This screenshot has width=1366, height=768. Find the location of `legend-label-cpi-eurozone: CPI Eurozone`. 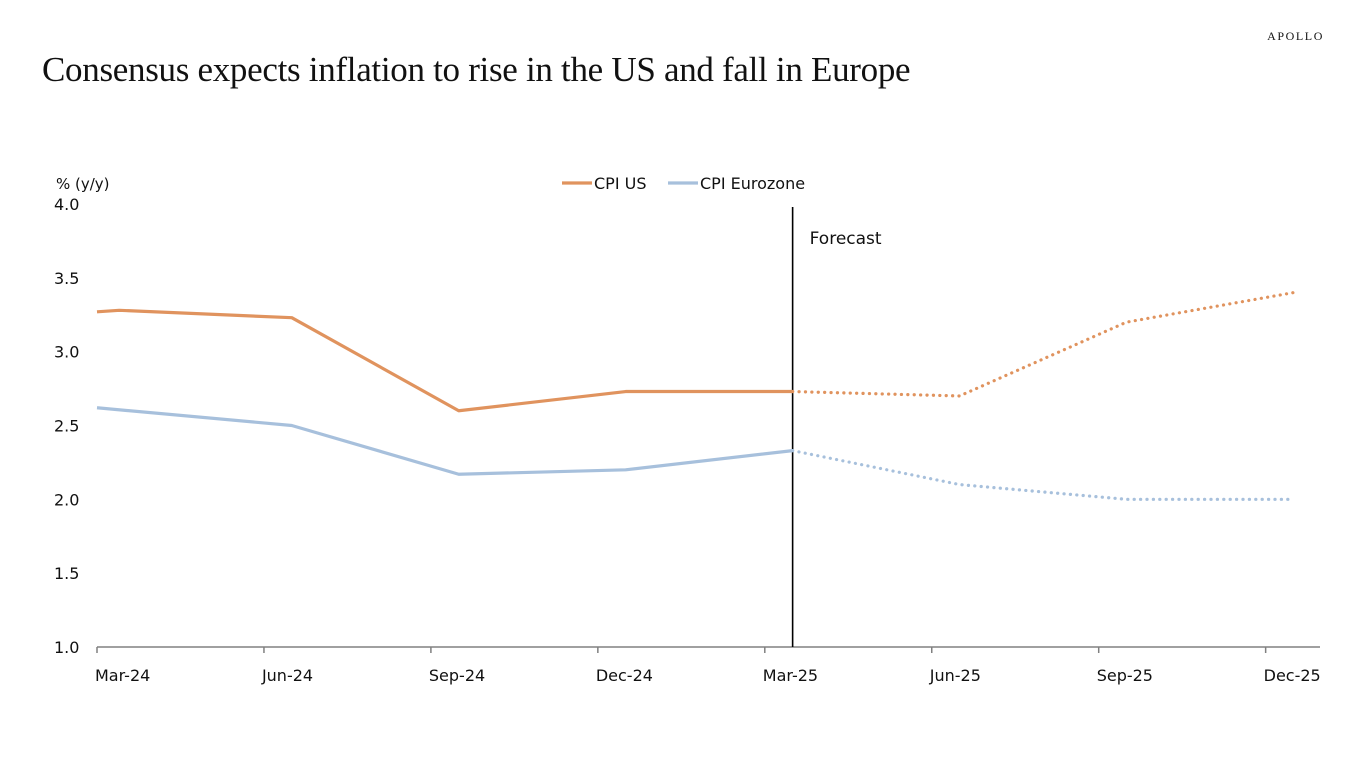

legend-label-cpi-eurozone: CPI Eurozone is located at coordinates (752, 183).